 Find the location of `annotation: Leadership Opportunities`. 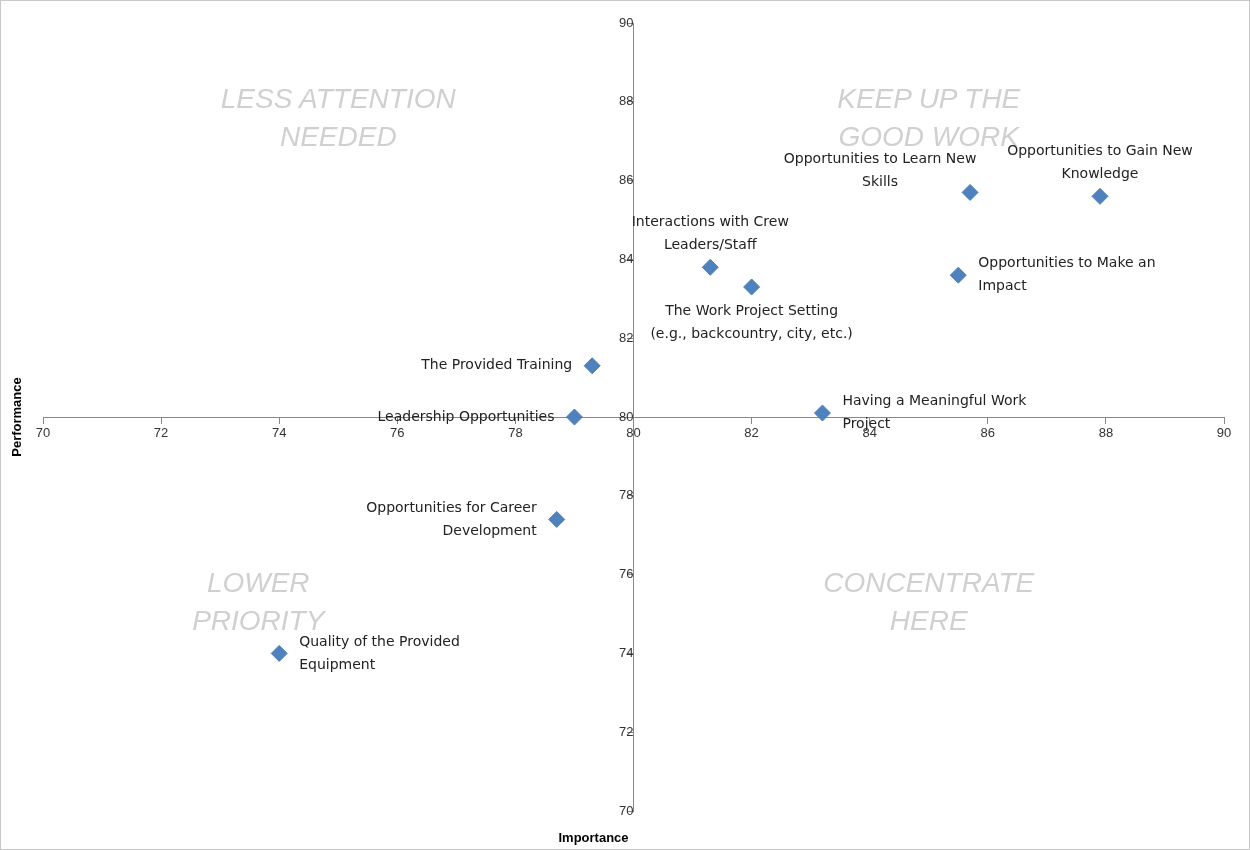

annotation: Leadership Opportunities is located at coordinates (466, 415).